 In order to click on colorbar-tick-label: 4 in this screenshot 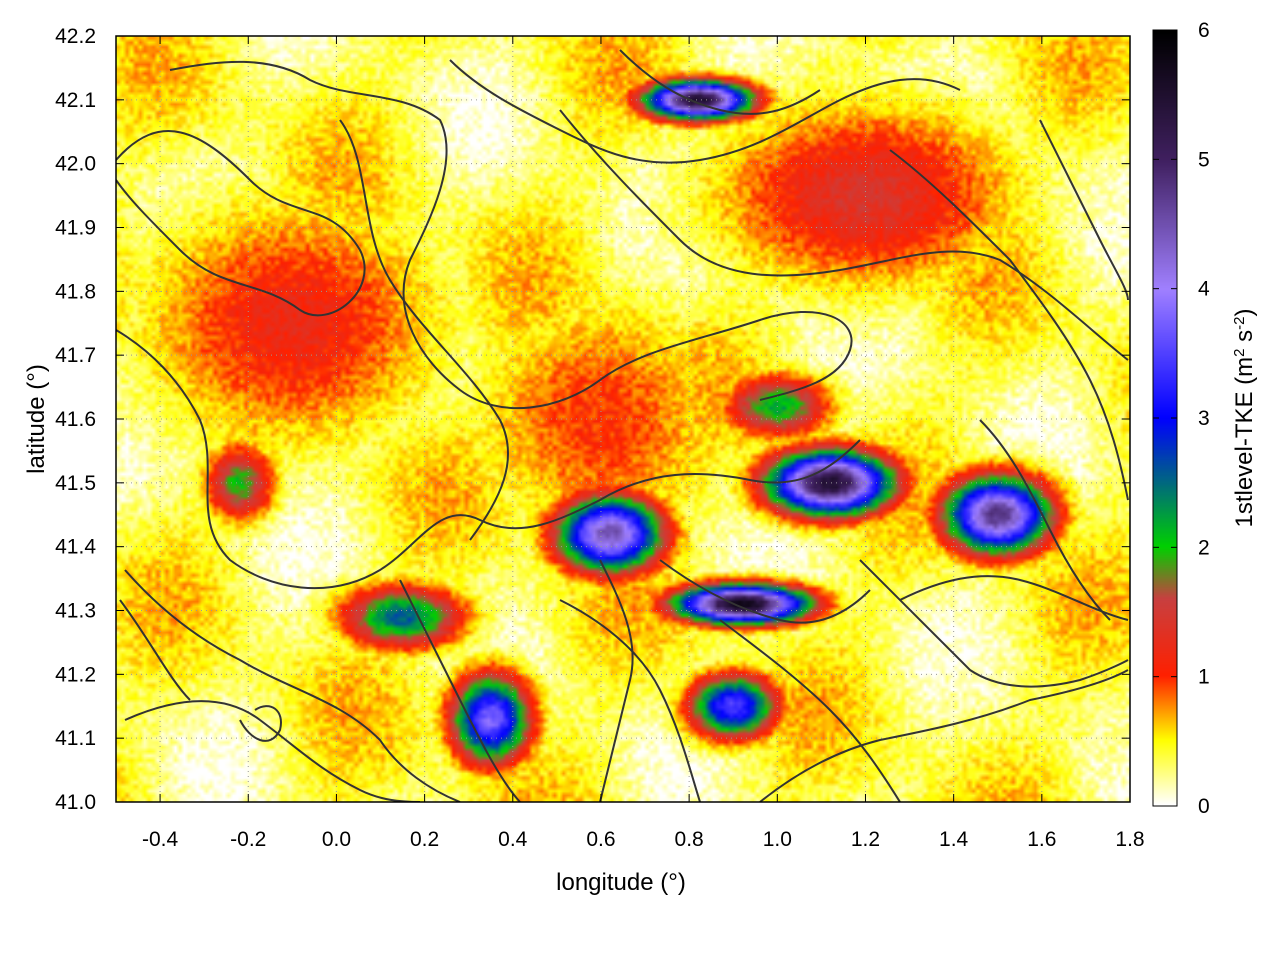, I will do `click(1204, 289)`.